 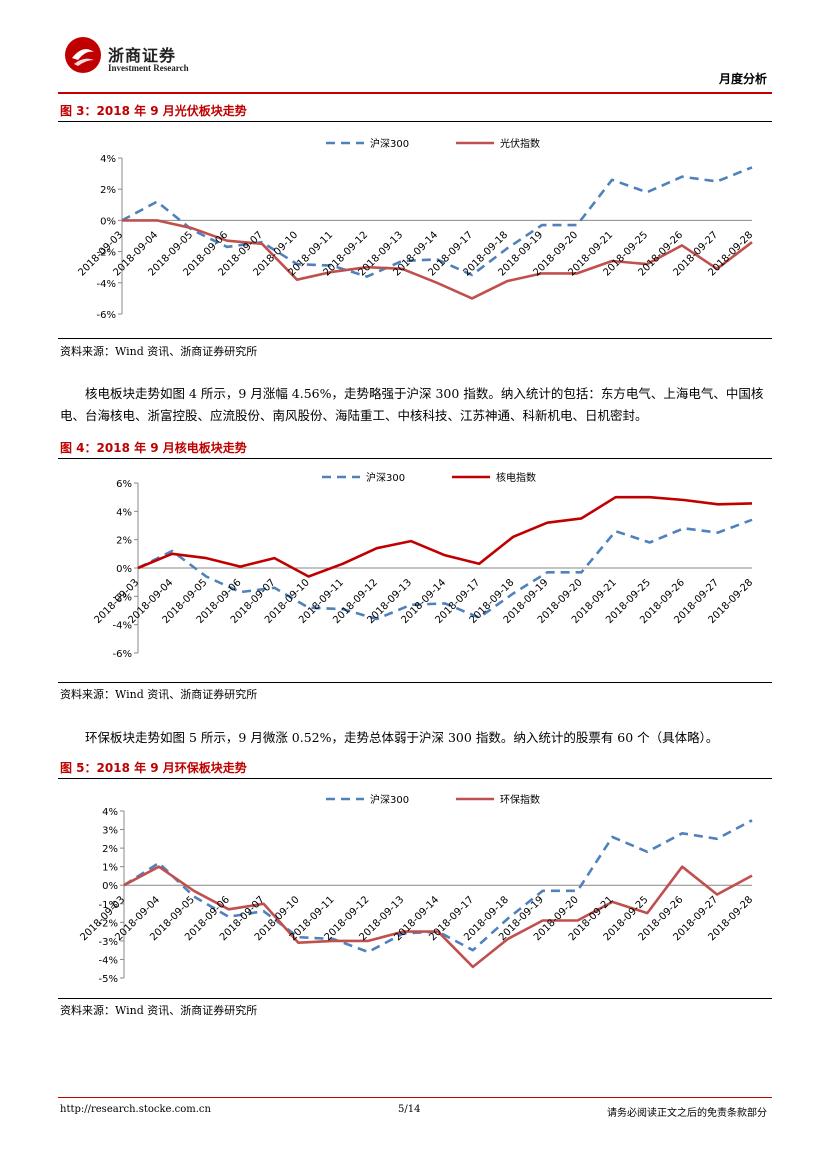 What do you see at coordinates (742, 79) in the screenshot?
I see `report-type-label: 月度分析` at bounding box center [742, 79].